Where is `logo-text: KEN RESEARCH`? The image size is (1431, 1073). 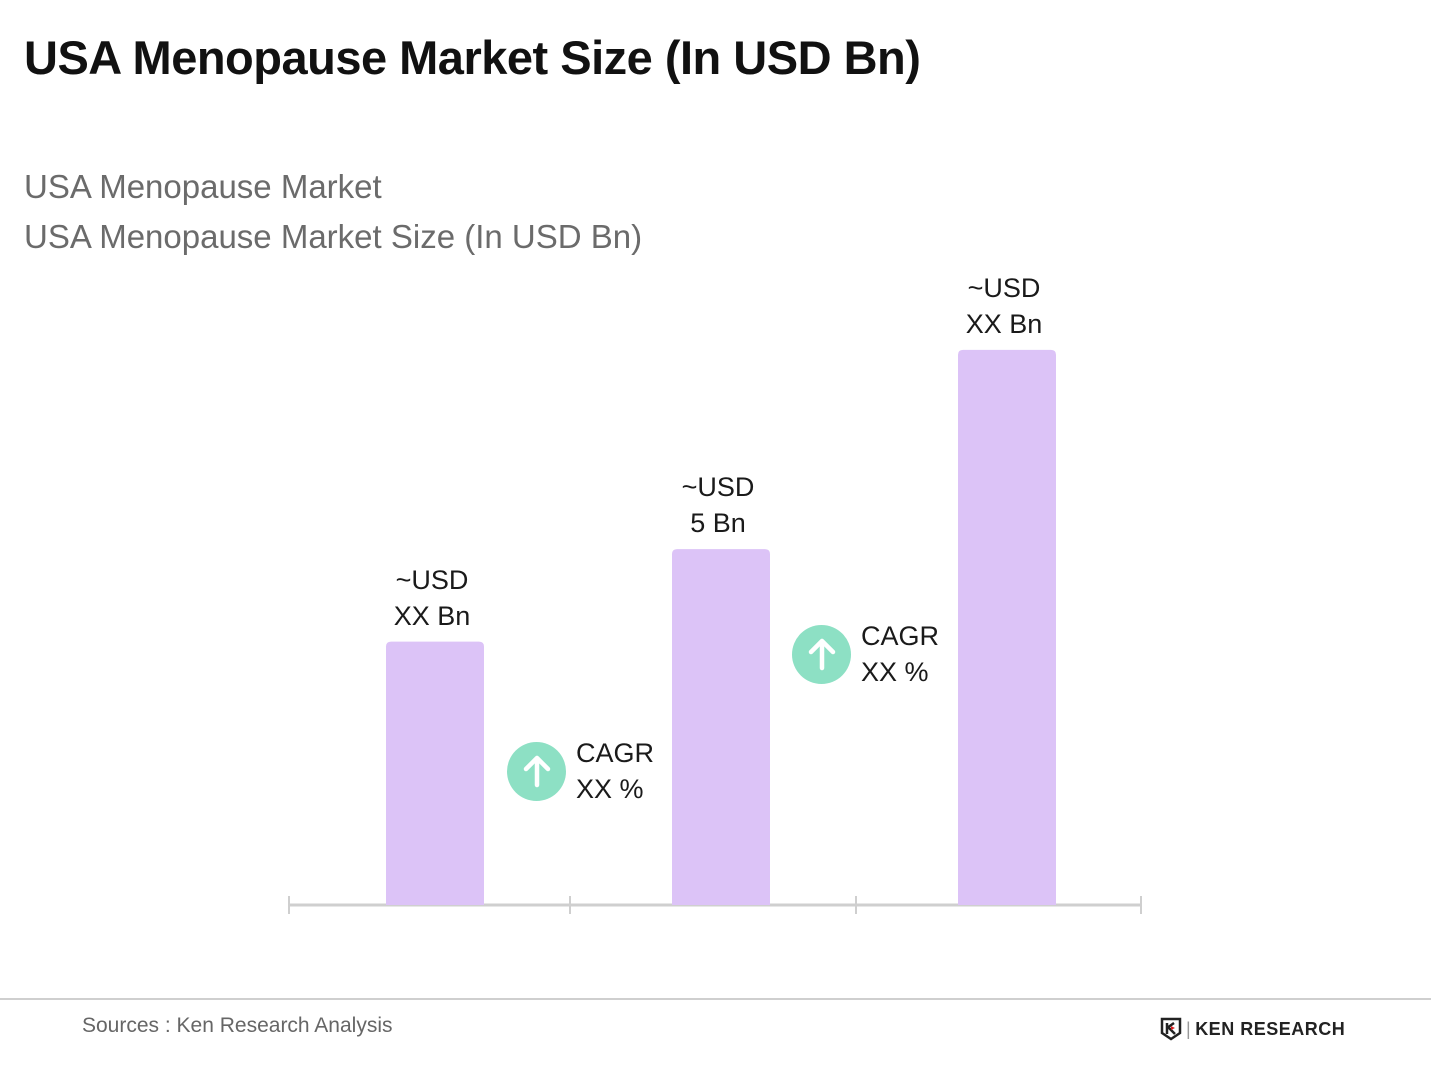 logo-text: KEN RESEARCH is located at coordinates (1270, 1028).